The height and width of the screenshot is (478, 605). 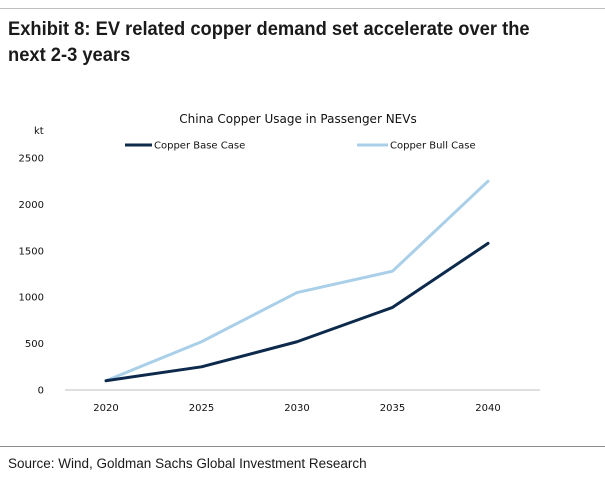 What do you see at coordinates (201, 408) in the screenshot?
I see `x-tick-label: 2025` at bounding box center [201, 408].